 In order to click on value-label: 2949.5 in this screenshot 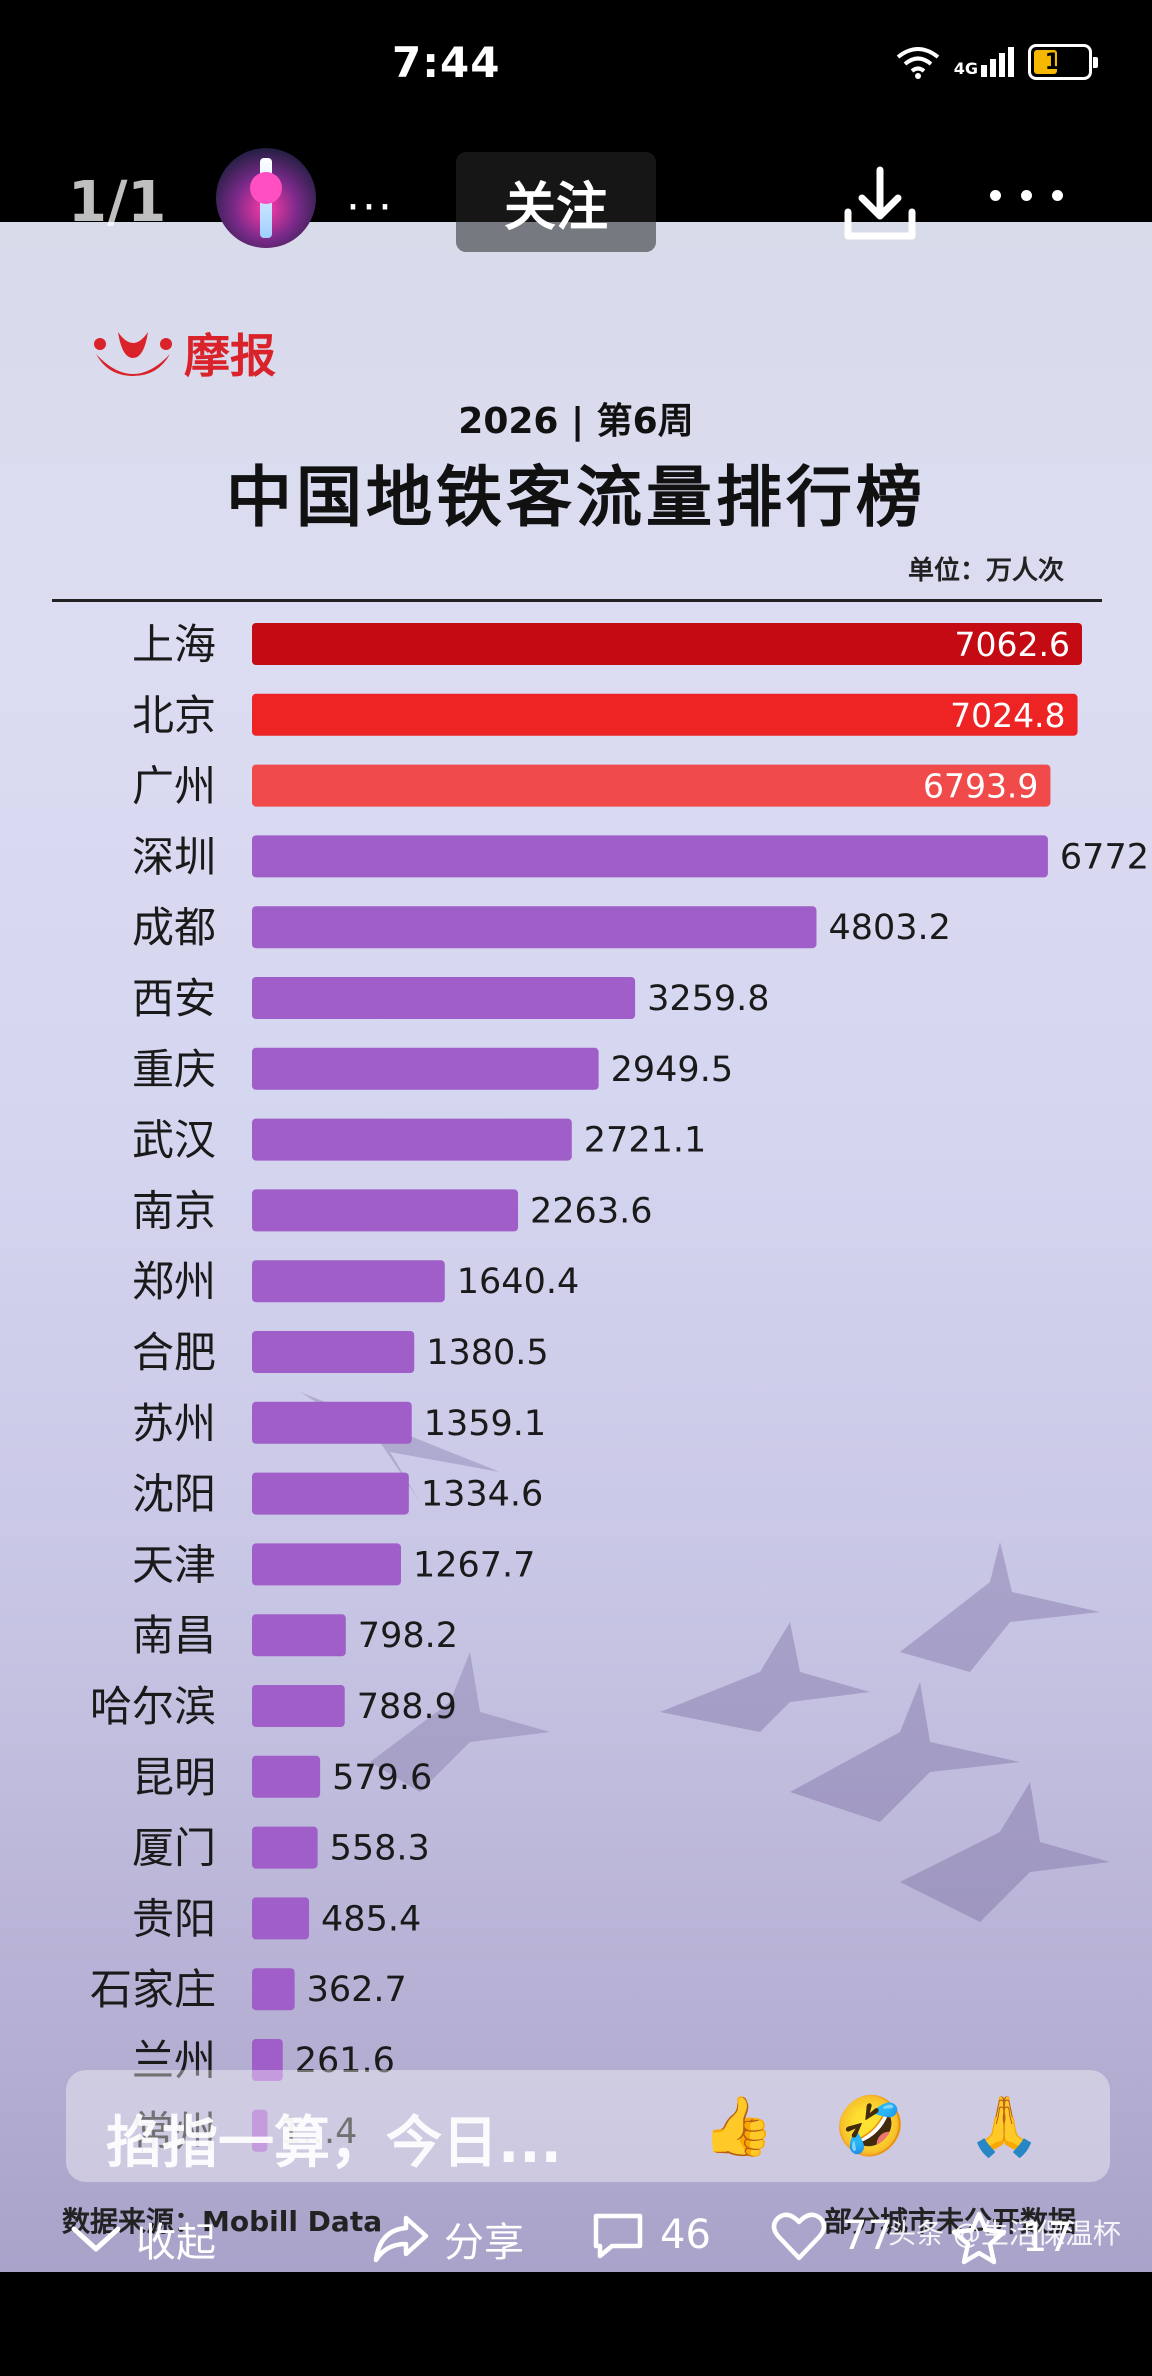, I will do `click(672, 1070)`.